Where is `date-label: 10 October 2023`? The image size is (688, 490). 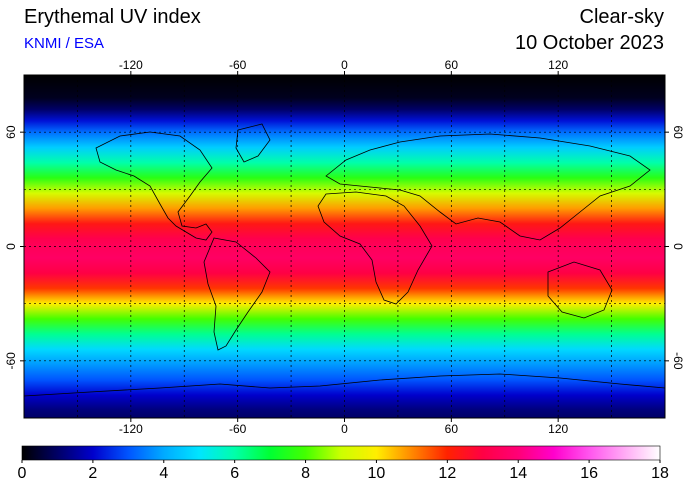
date-label: 10 October 2023 is located at coordinates (589, 43).